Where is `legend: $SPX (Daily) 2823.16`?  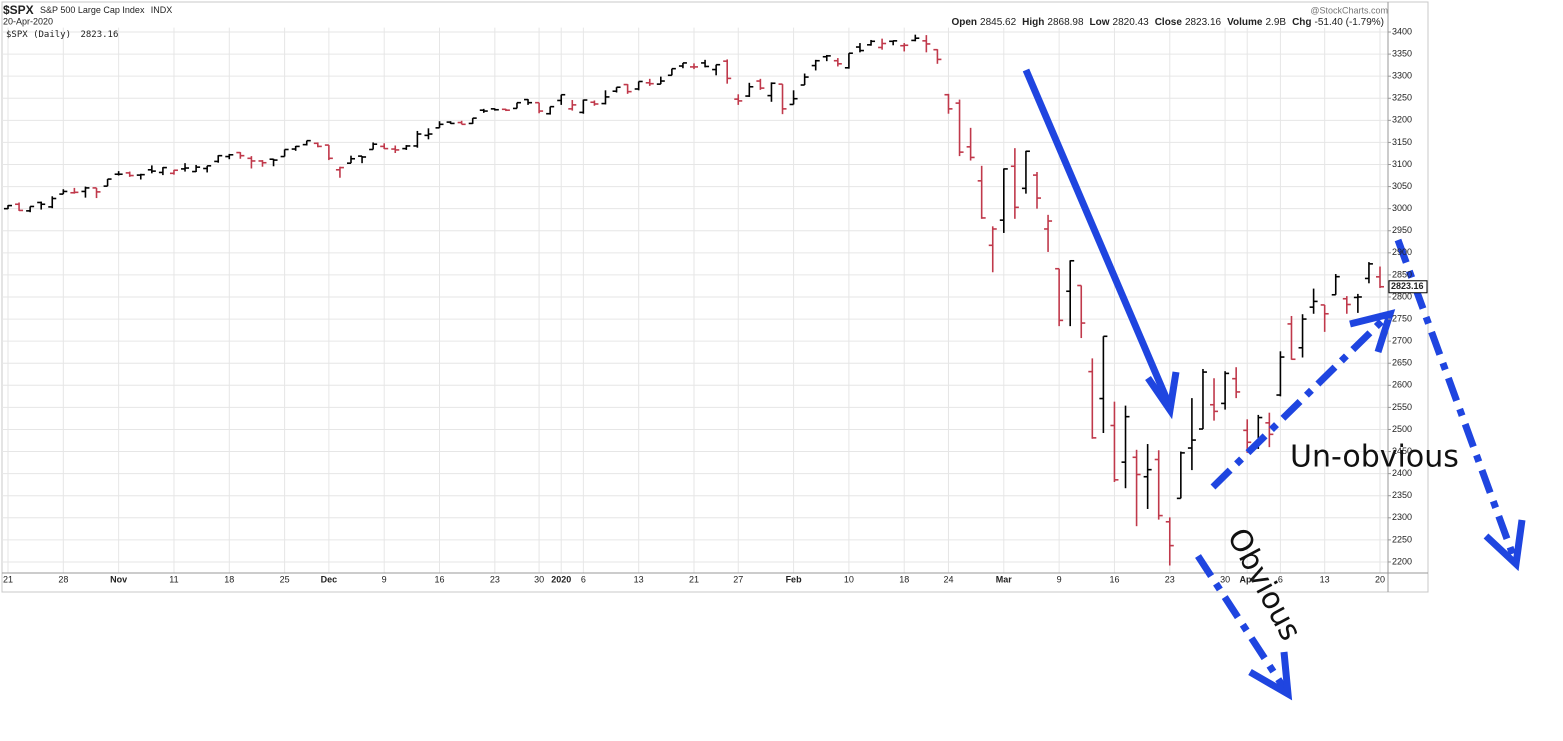
legend: $SPX (Daily) 2823.16 is located at coordinates (62, 35).